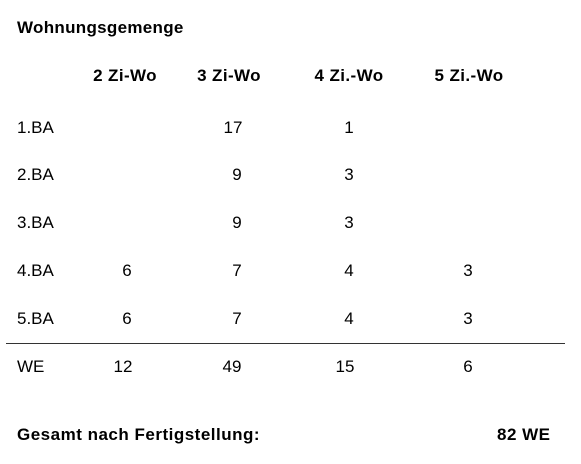  I want to click on table-cell: 1, so click(349, 127).